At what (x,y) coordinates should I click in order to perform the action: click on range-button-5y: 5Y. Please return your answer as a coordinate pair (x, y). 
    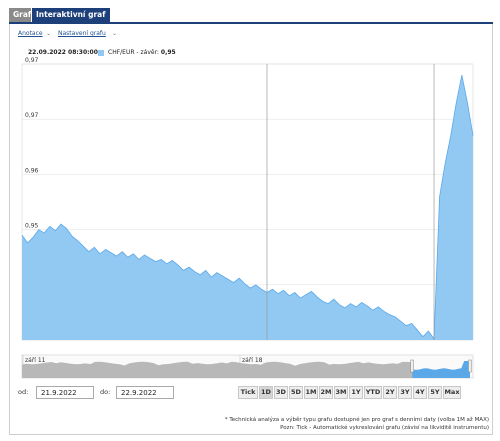
    Looking at the image, I should click on (435, 392).